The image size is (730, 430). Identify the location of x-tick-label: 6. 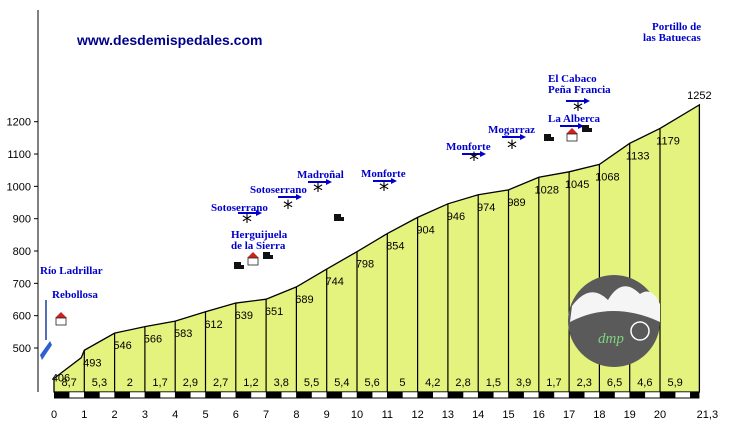
(236, 415).